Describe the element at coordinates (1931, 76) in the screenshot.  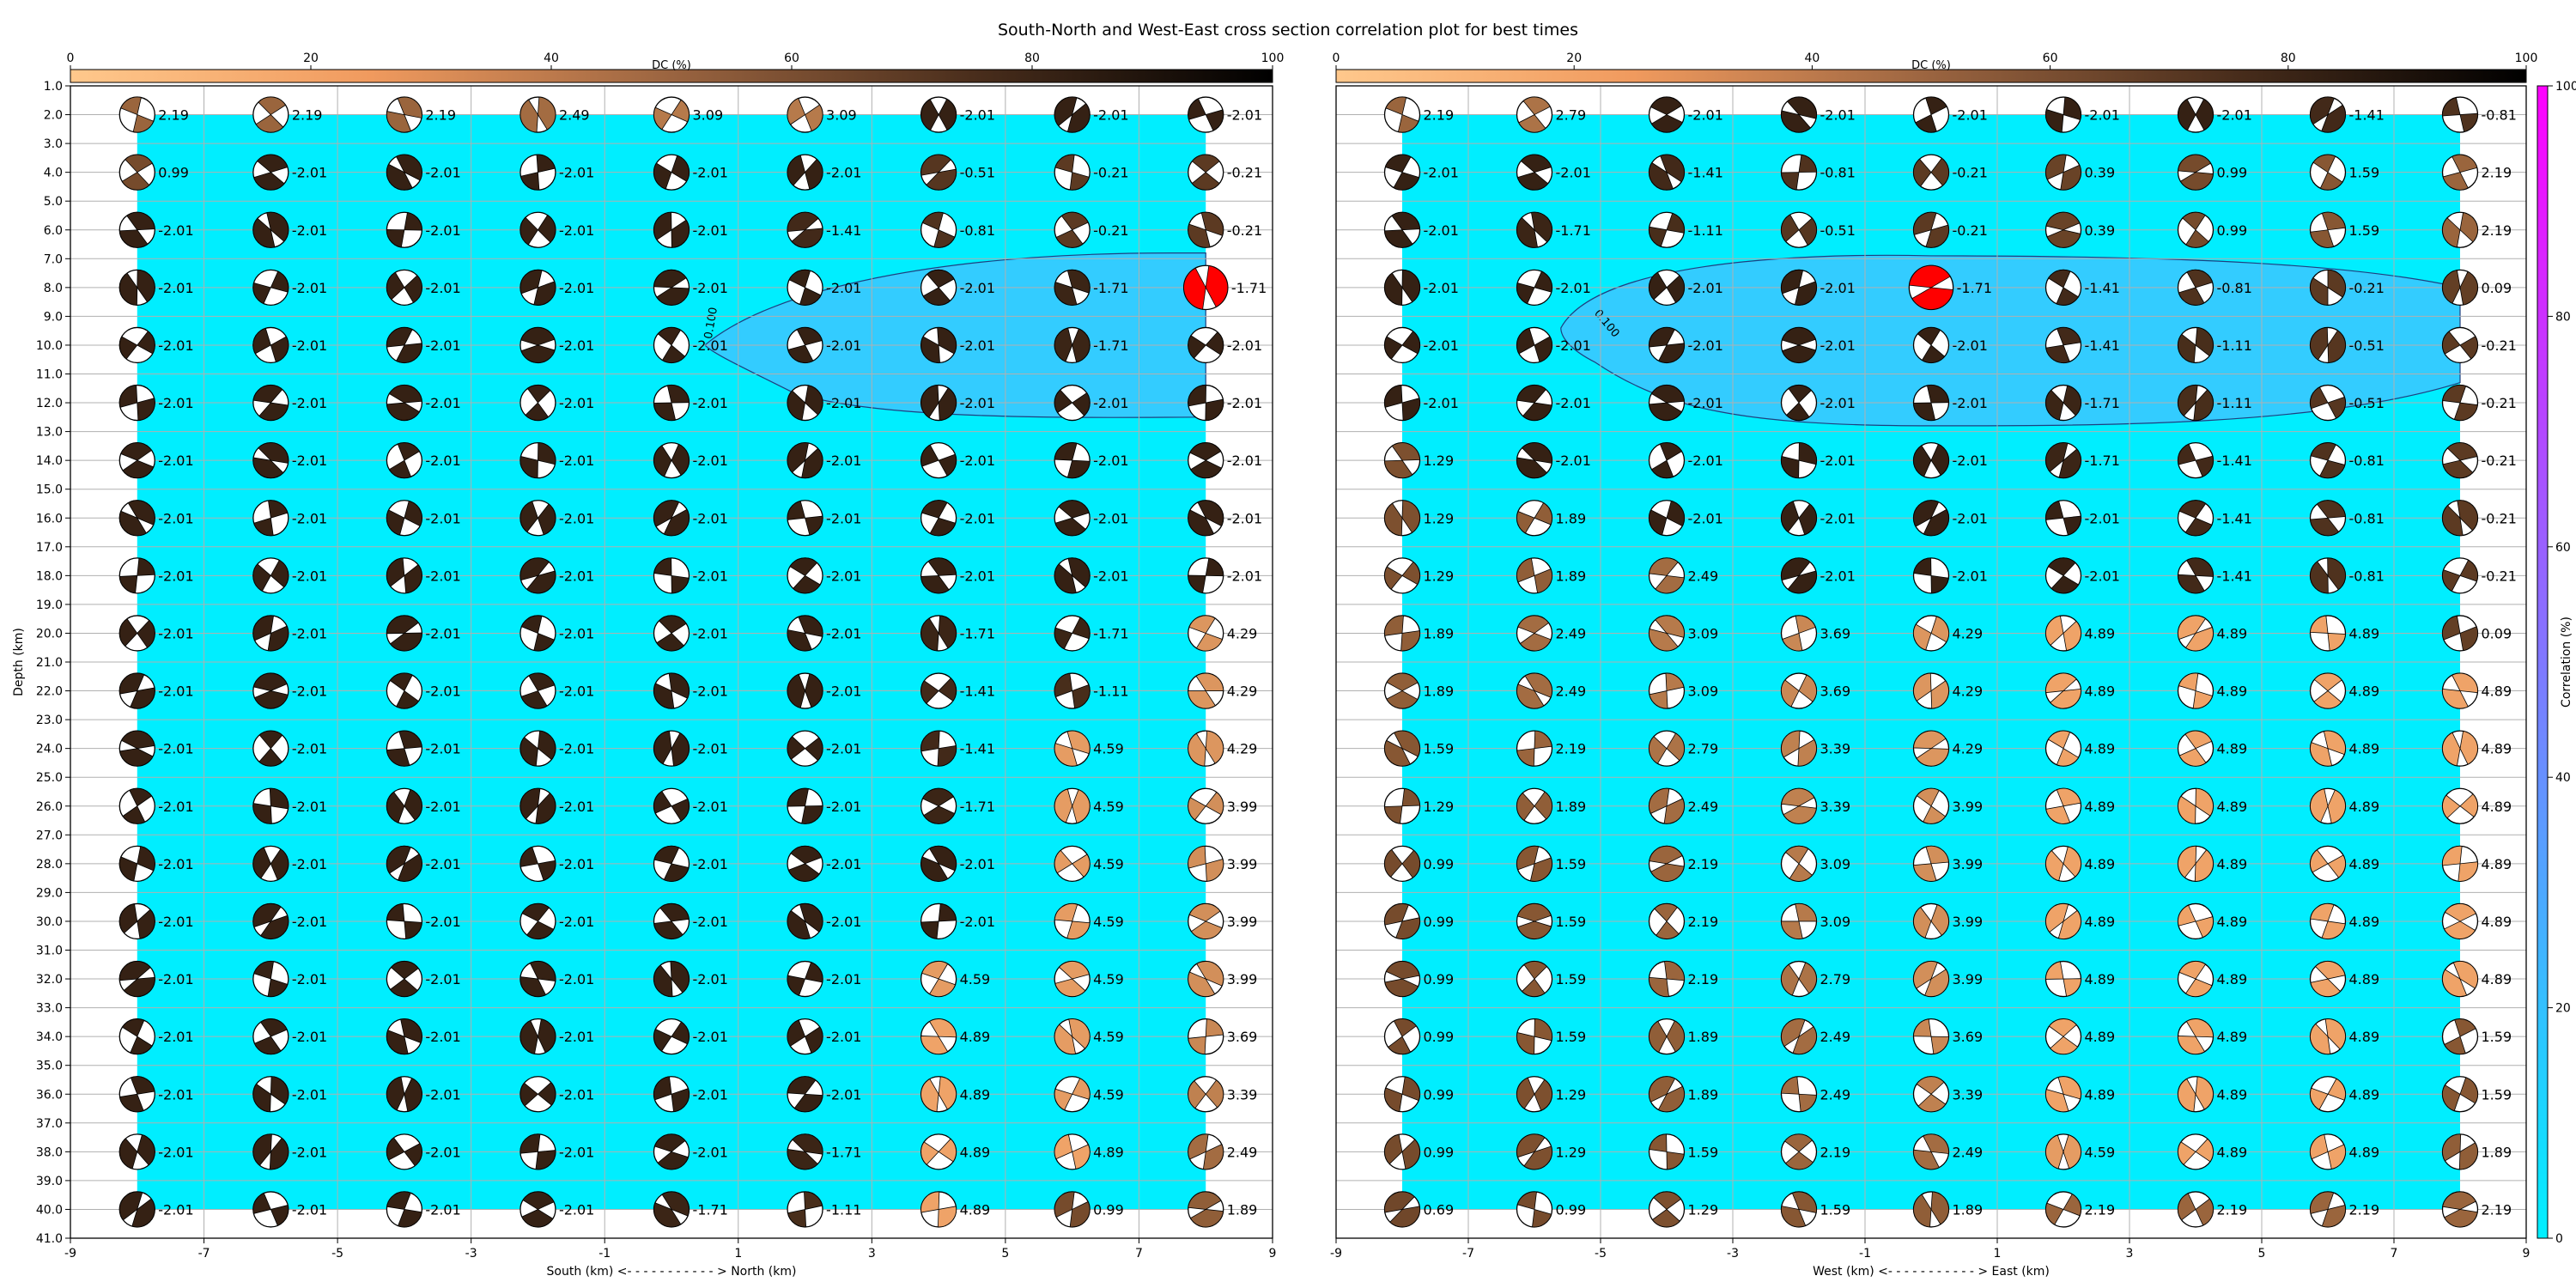
I see `dc-colorbar-bar` at that location.